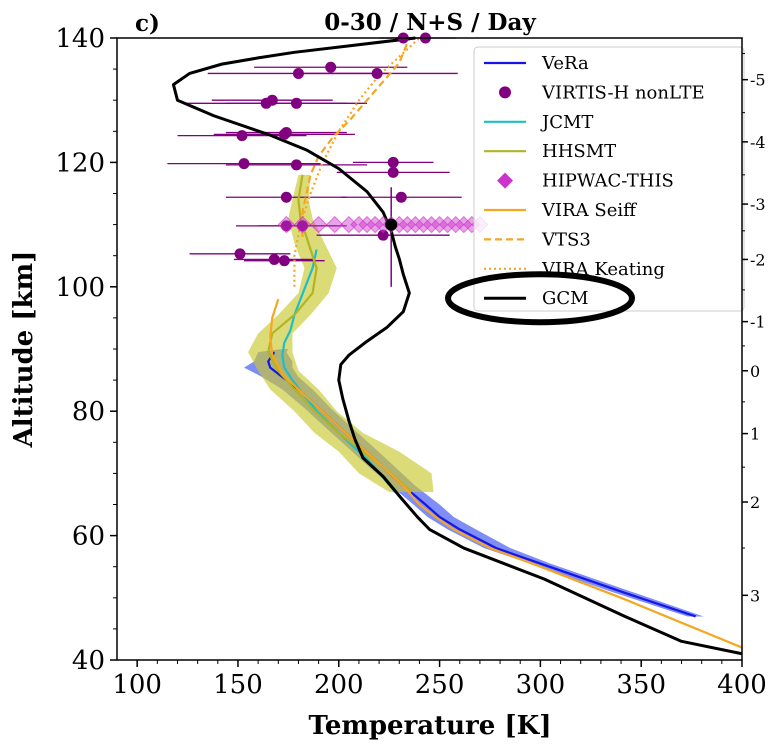 The image size is (775, 746). Describe the element at coordinates (541, 685) in the screenshot. I see `x-tick-label-300: 300` at that location.